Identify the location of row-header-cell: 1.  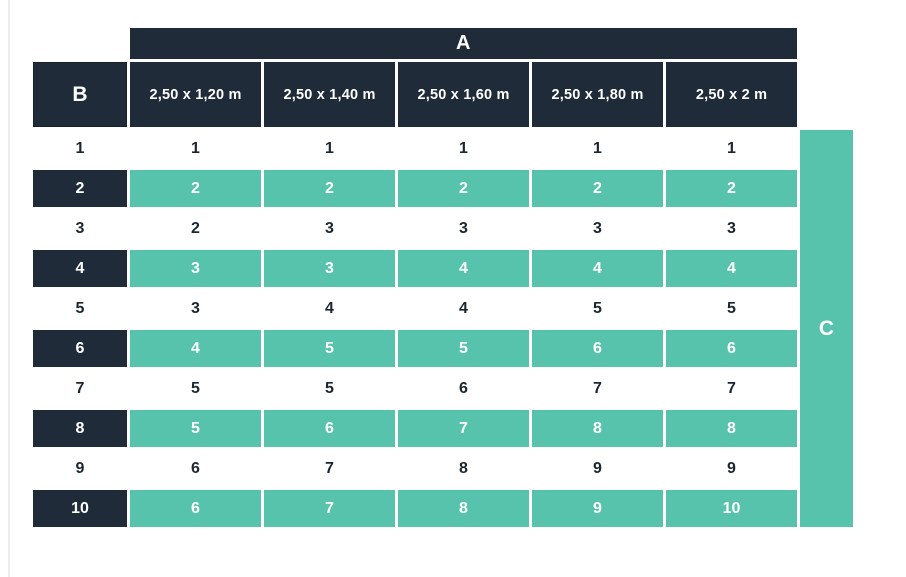
(80, 148).